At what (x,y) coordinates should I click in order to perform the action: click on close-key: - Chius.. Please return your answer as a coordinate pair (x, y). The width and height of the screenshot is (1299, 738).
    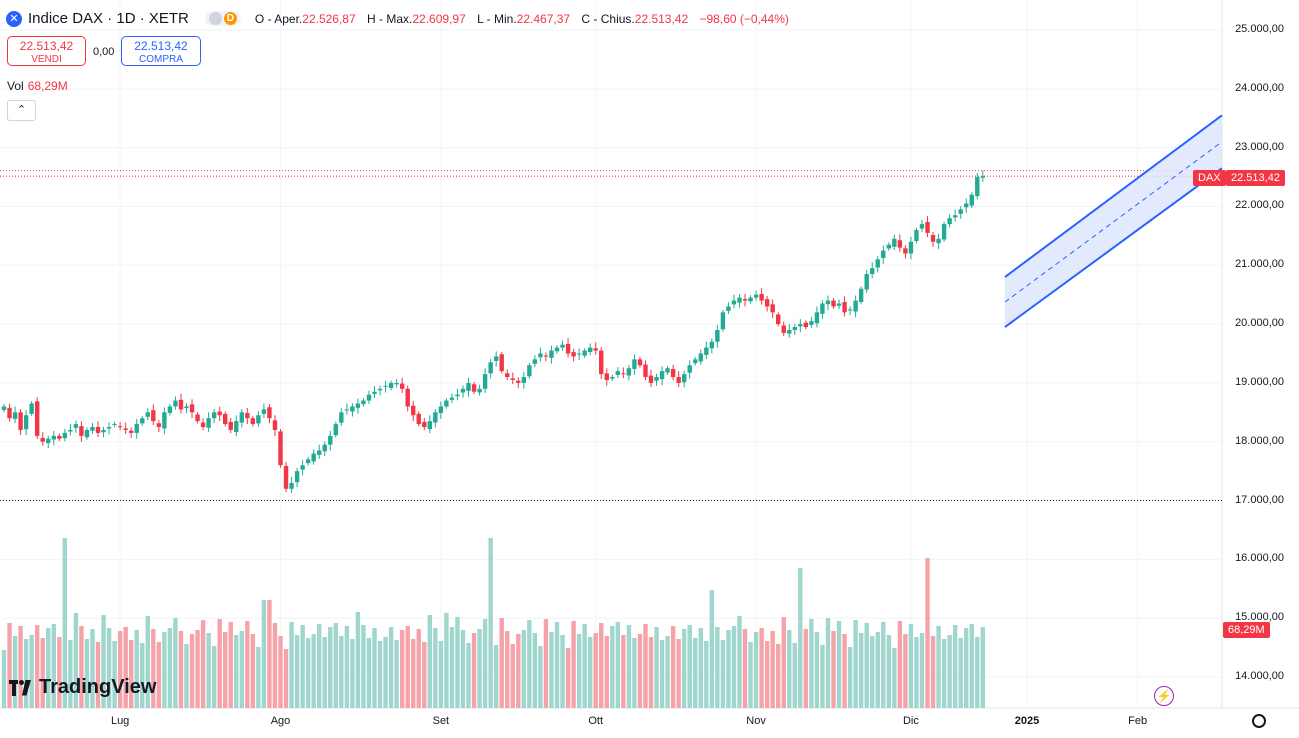
    Looking at the image, I should click on (614, 18).